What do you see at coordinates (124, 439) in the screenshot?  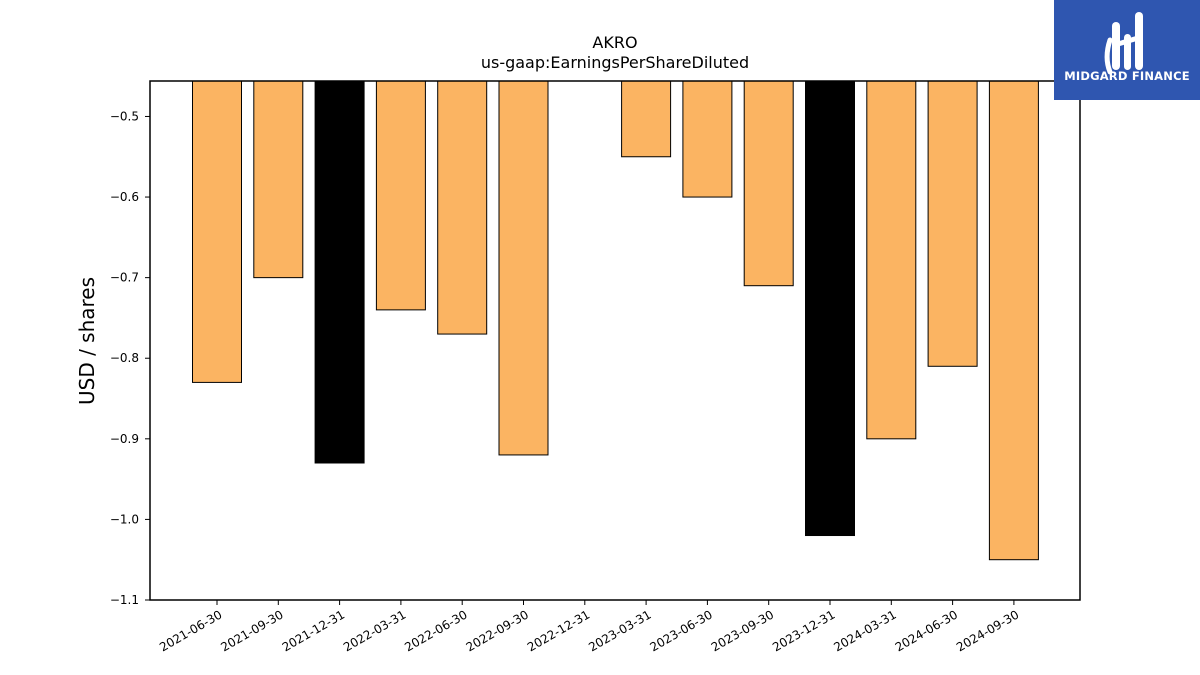 I see `y-tick-label: −0.9` at bounding box center [124, 439].